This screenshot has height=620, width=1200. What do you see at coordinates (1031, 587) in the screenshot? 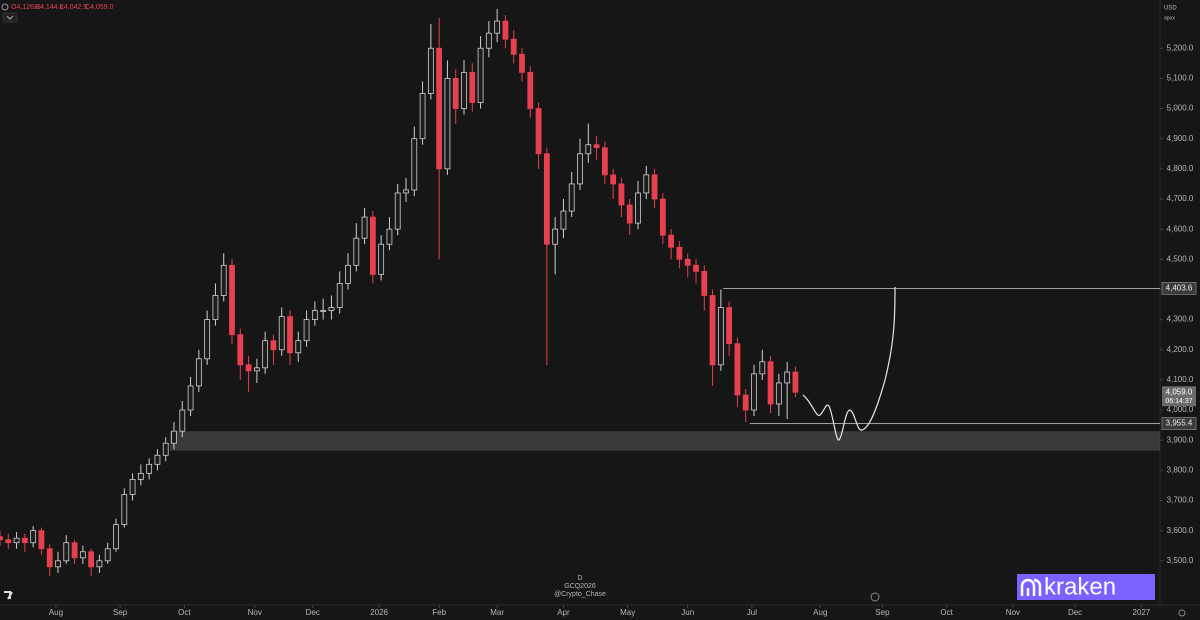
I see `brand-icon` at bounding box center [1031, 587].